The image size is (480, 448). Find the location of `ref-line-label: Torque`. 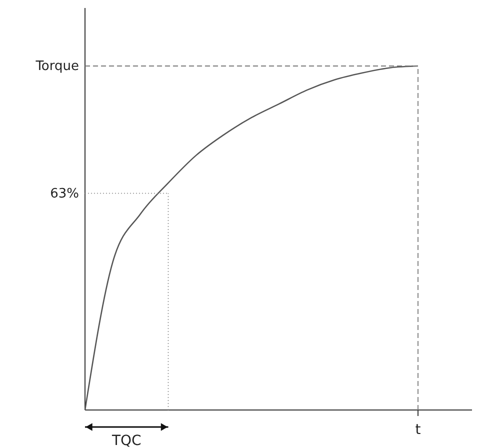

ref-line-label: Torque is located at coordinates (56, 66).